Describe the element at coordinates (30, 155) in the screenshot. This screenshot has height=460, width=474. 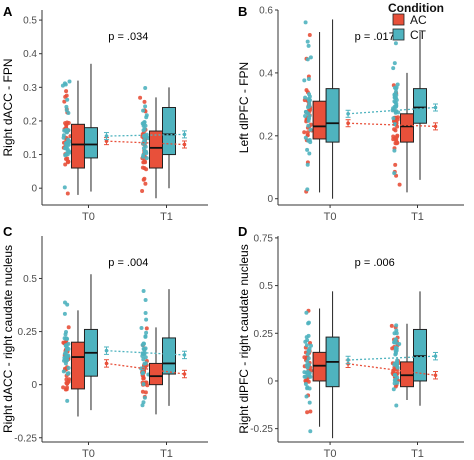
I see `y-tick-label: 0.1` at that location.